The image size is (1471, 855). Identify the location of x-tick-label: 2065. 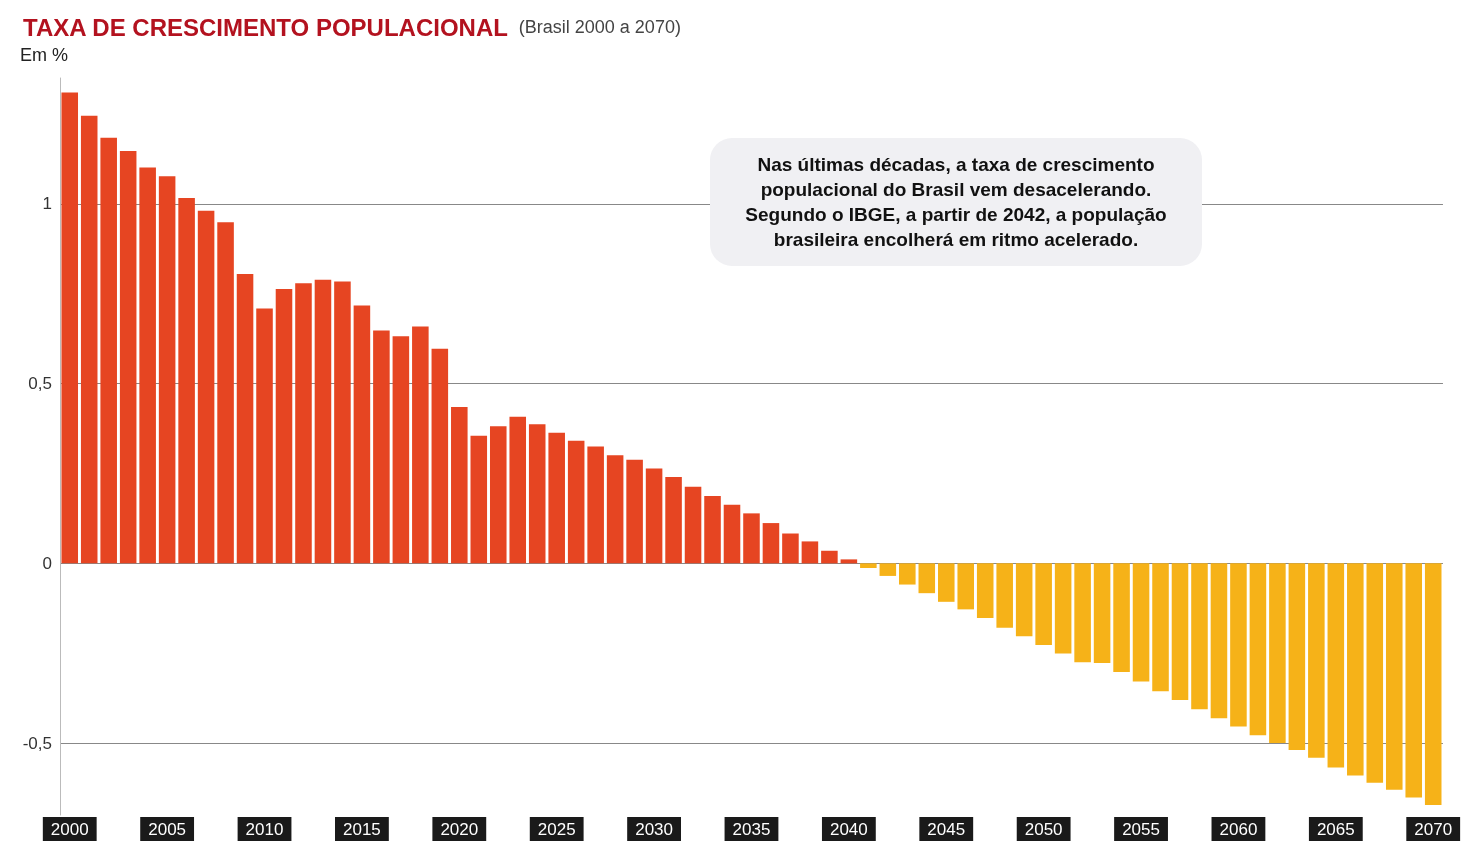
(1335, 829).